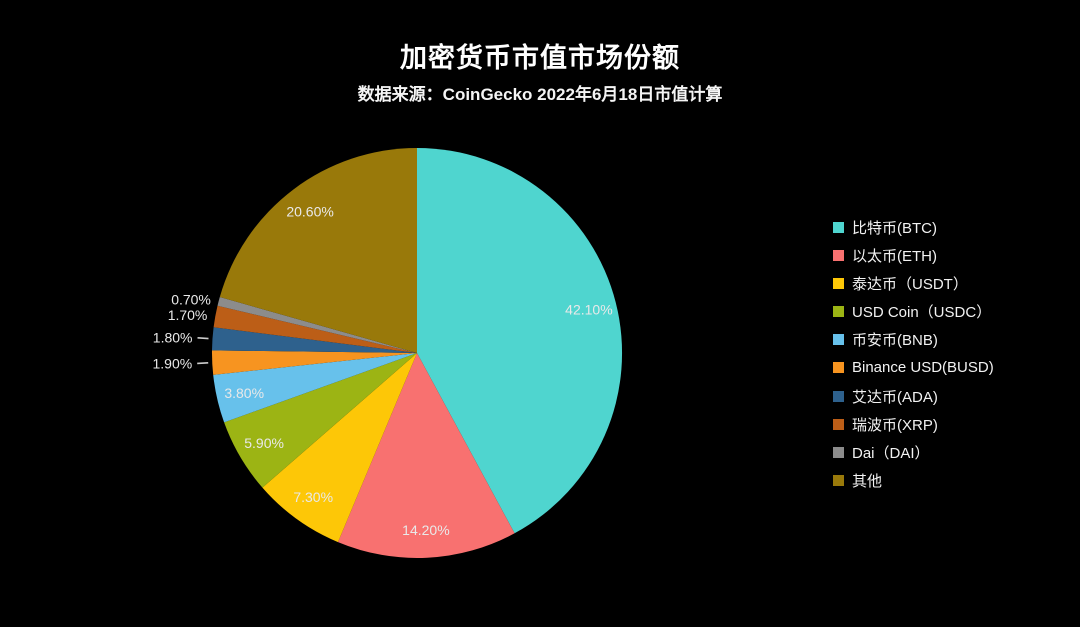  I want to click on slice-pct-label: 42.10%, so click(588, 309).